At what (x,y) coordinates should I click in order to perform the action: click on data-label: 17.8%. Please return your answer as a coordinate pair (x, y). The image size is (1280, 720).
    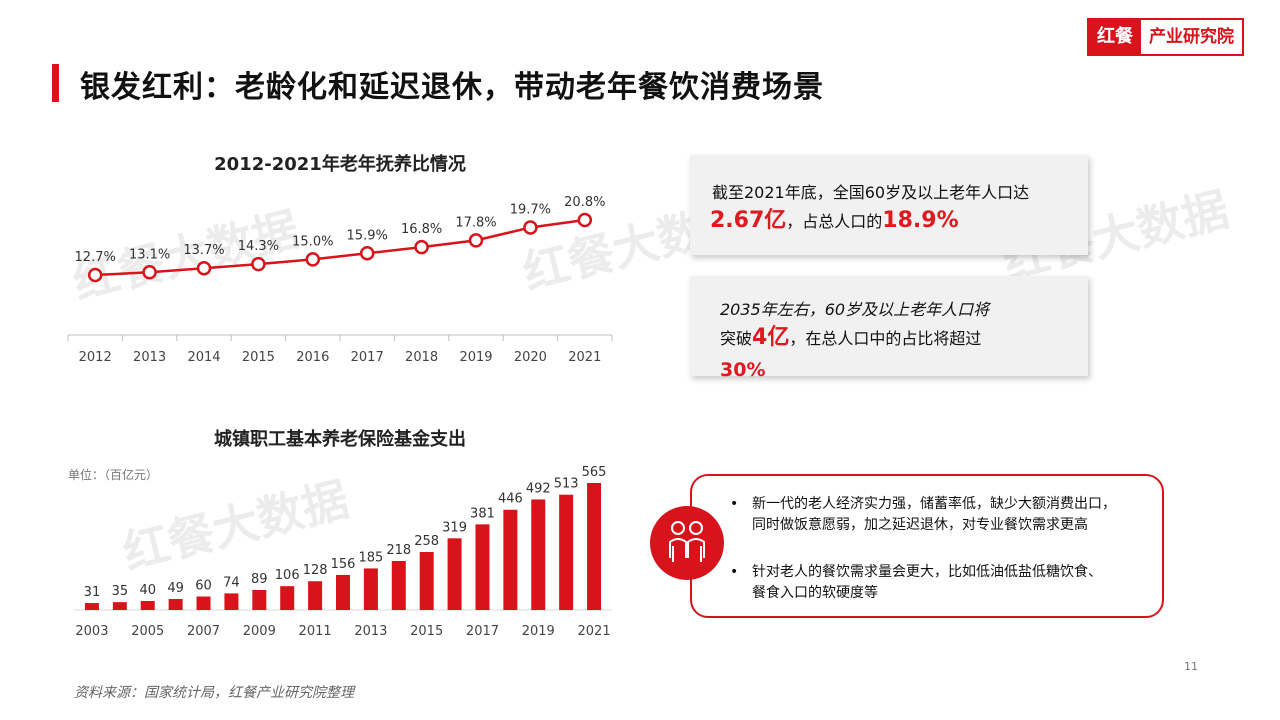
    Looking at the image, I should click on (475, 222).